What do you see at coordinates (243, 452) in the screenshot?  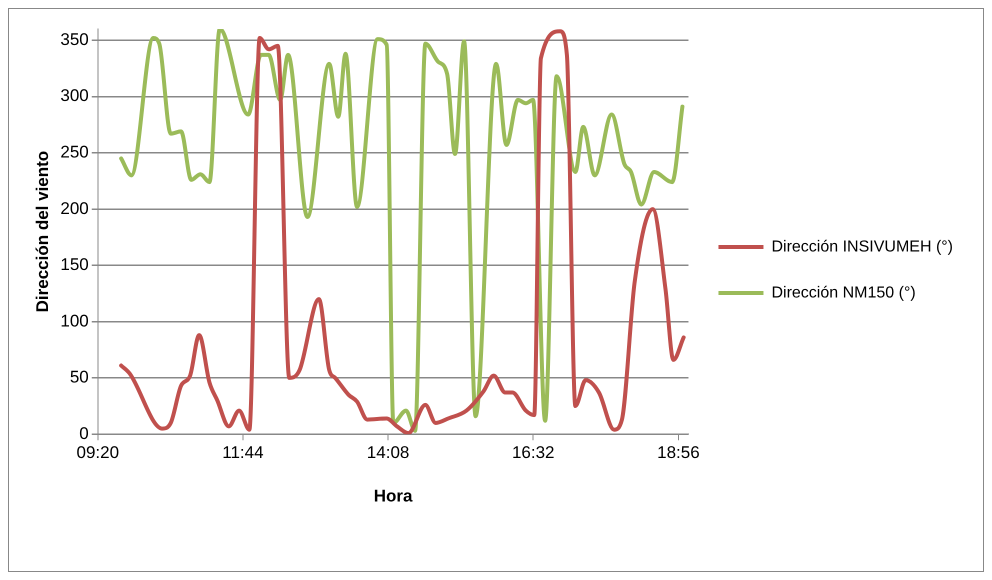 I see `x-tick-label: 11:44` at bounding box center [243, 452].